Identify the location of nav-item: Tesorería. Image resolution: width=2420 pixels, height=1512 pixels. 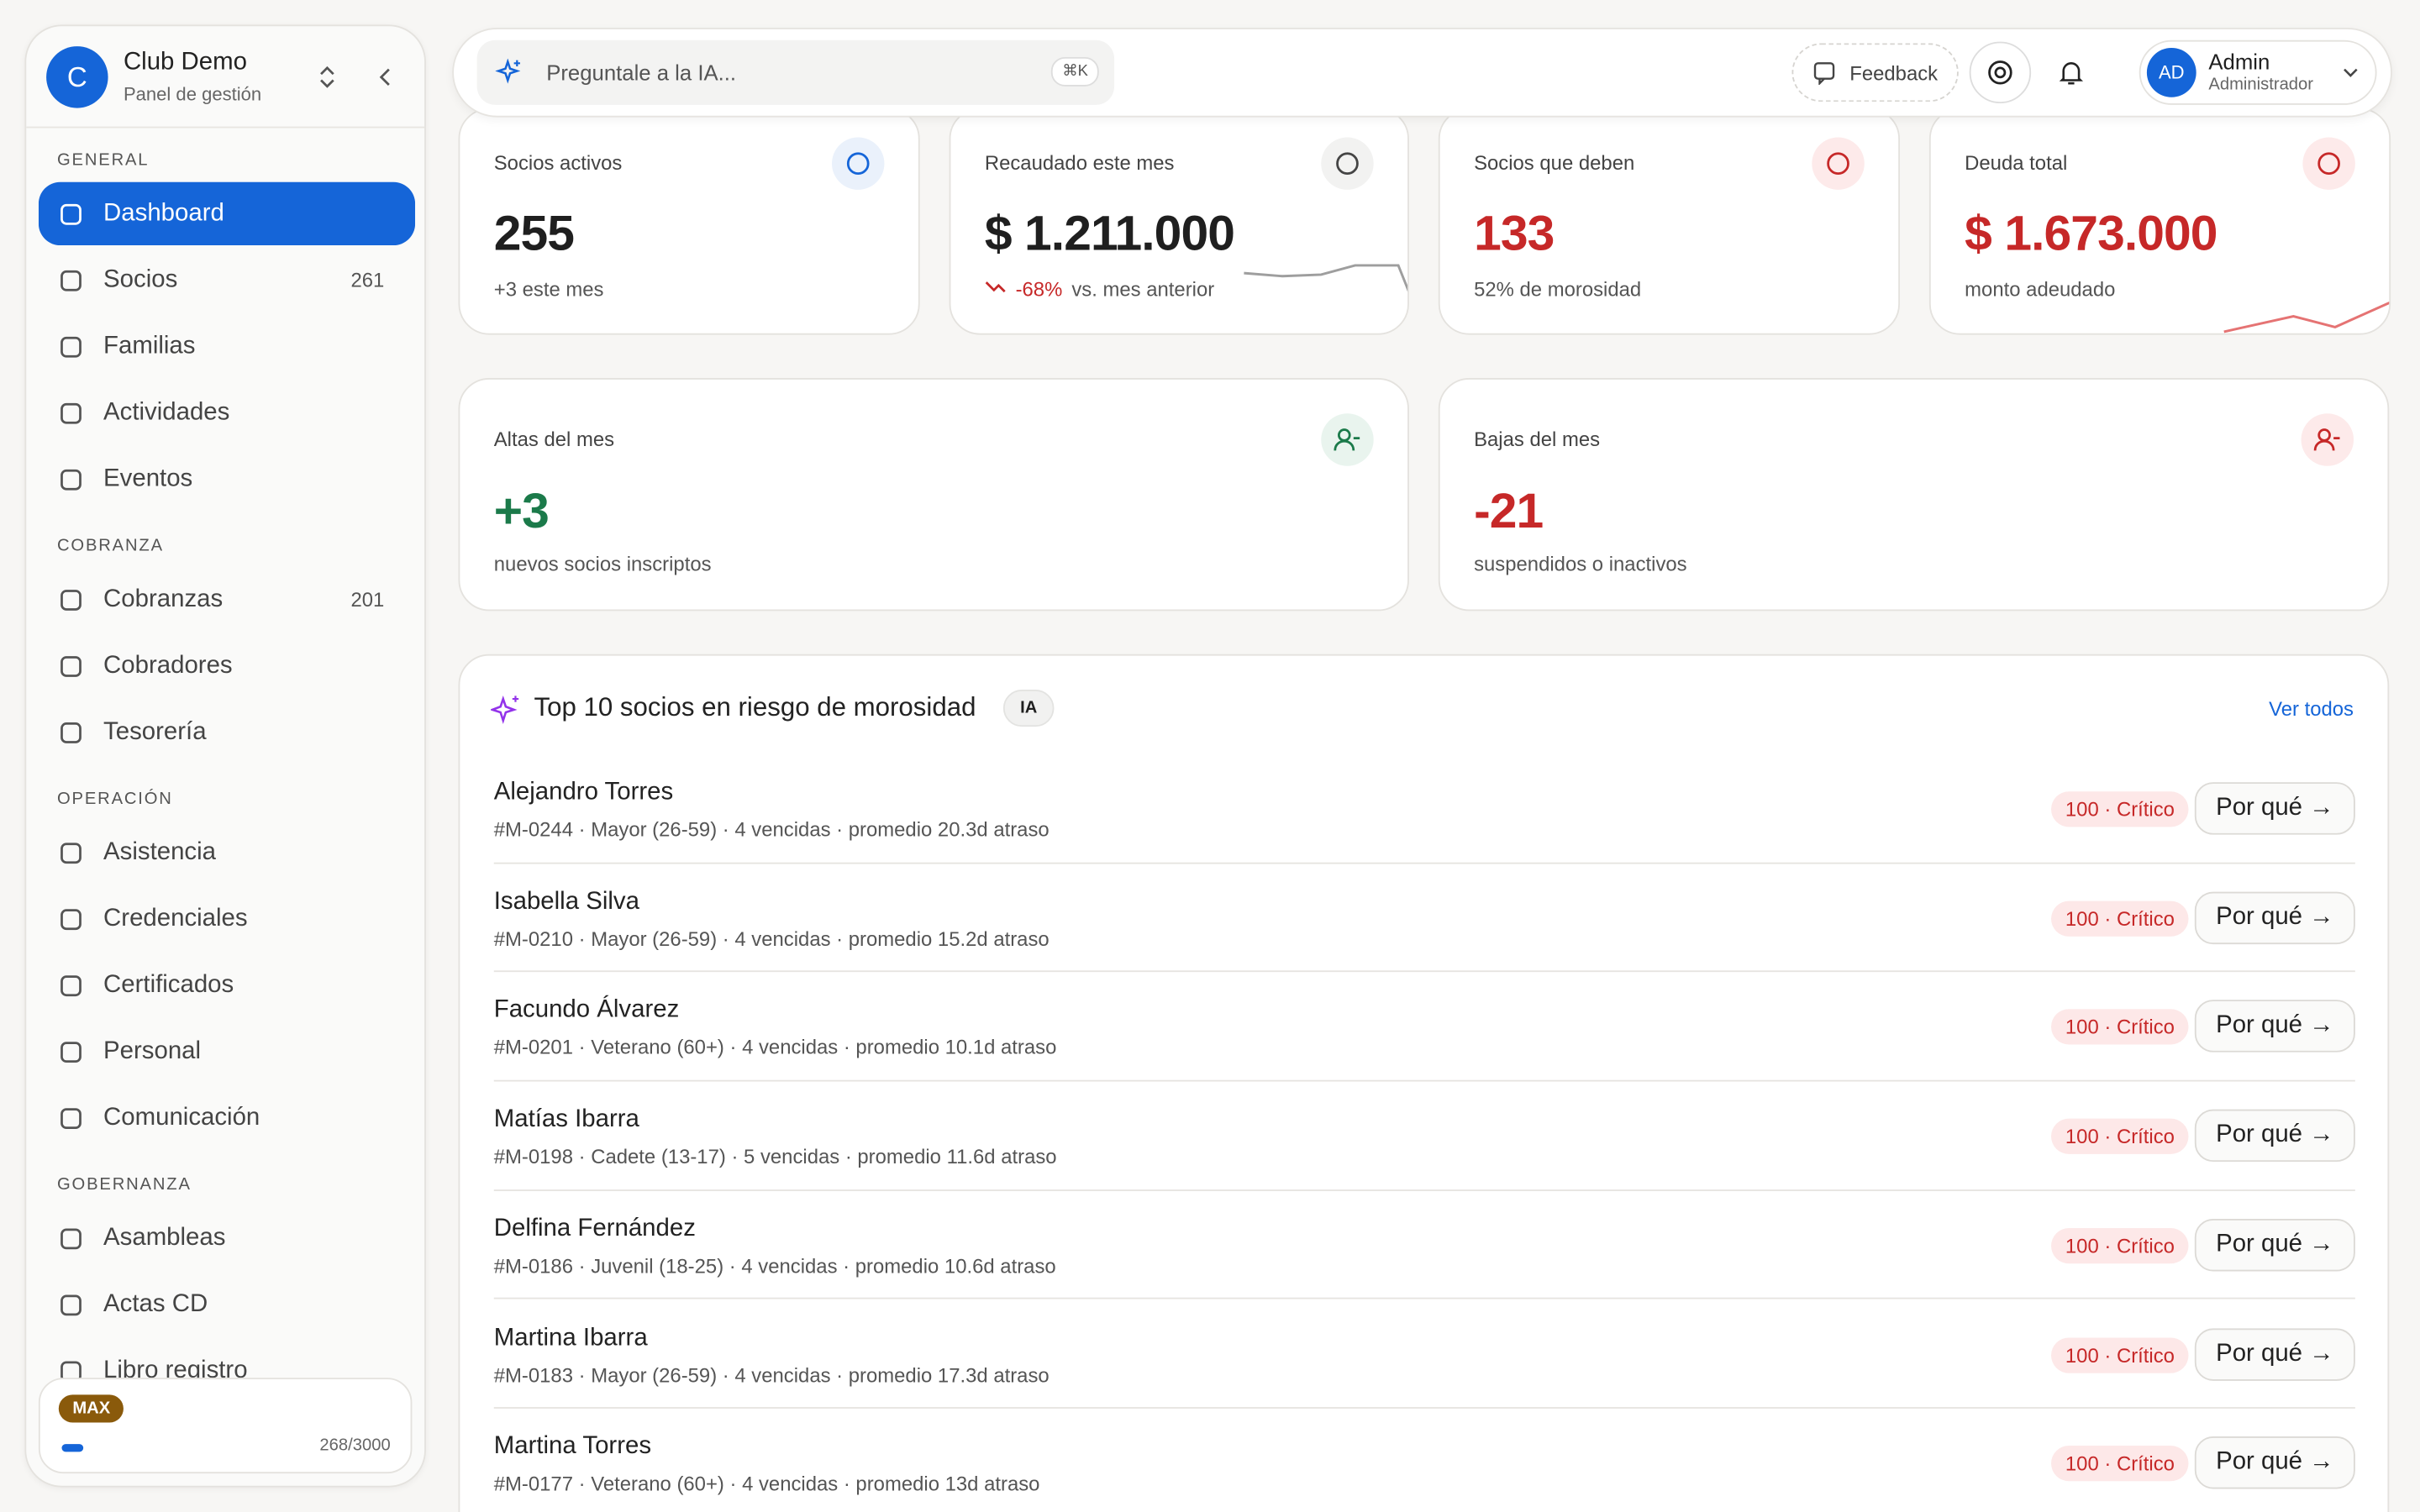
(227, 732).